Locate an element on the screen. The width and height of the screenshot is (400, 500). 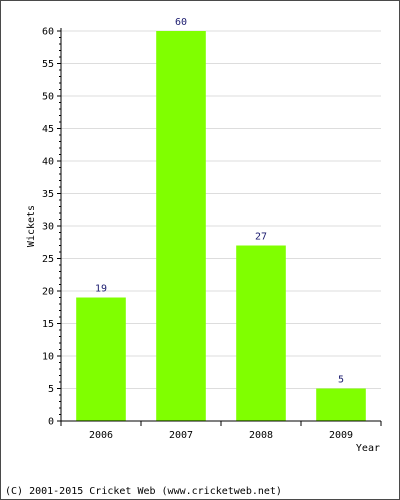
y-tick-label: 60 is located at coordinates (48, 32).